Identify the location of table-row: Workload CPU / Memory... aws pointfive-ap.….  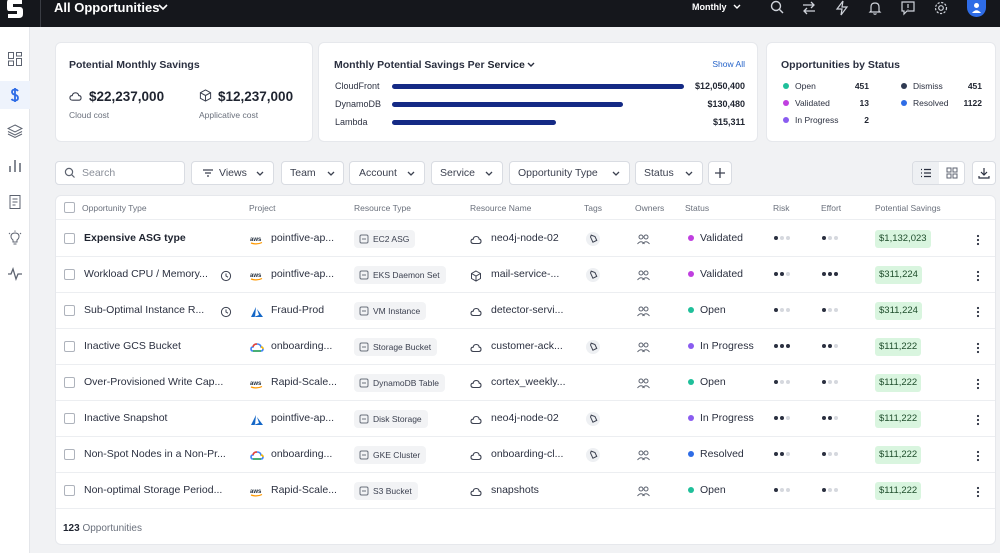
(525, 275).